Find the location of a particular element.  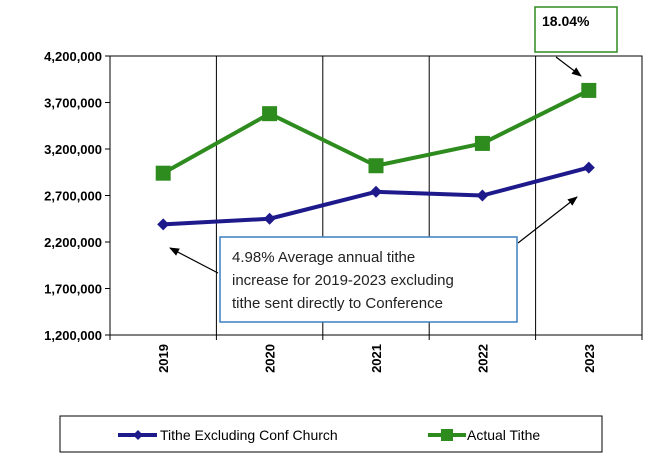

legend: Tithe Excluding Conf Church Actual Tithe is located at coordinates (331, 434).